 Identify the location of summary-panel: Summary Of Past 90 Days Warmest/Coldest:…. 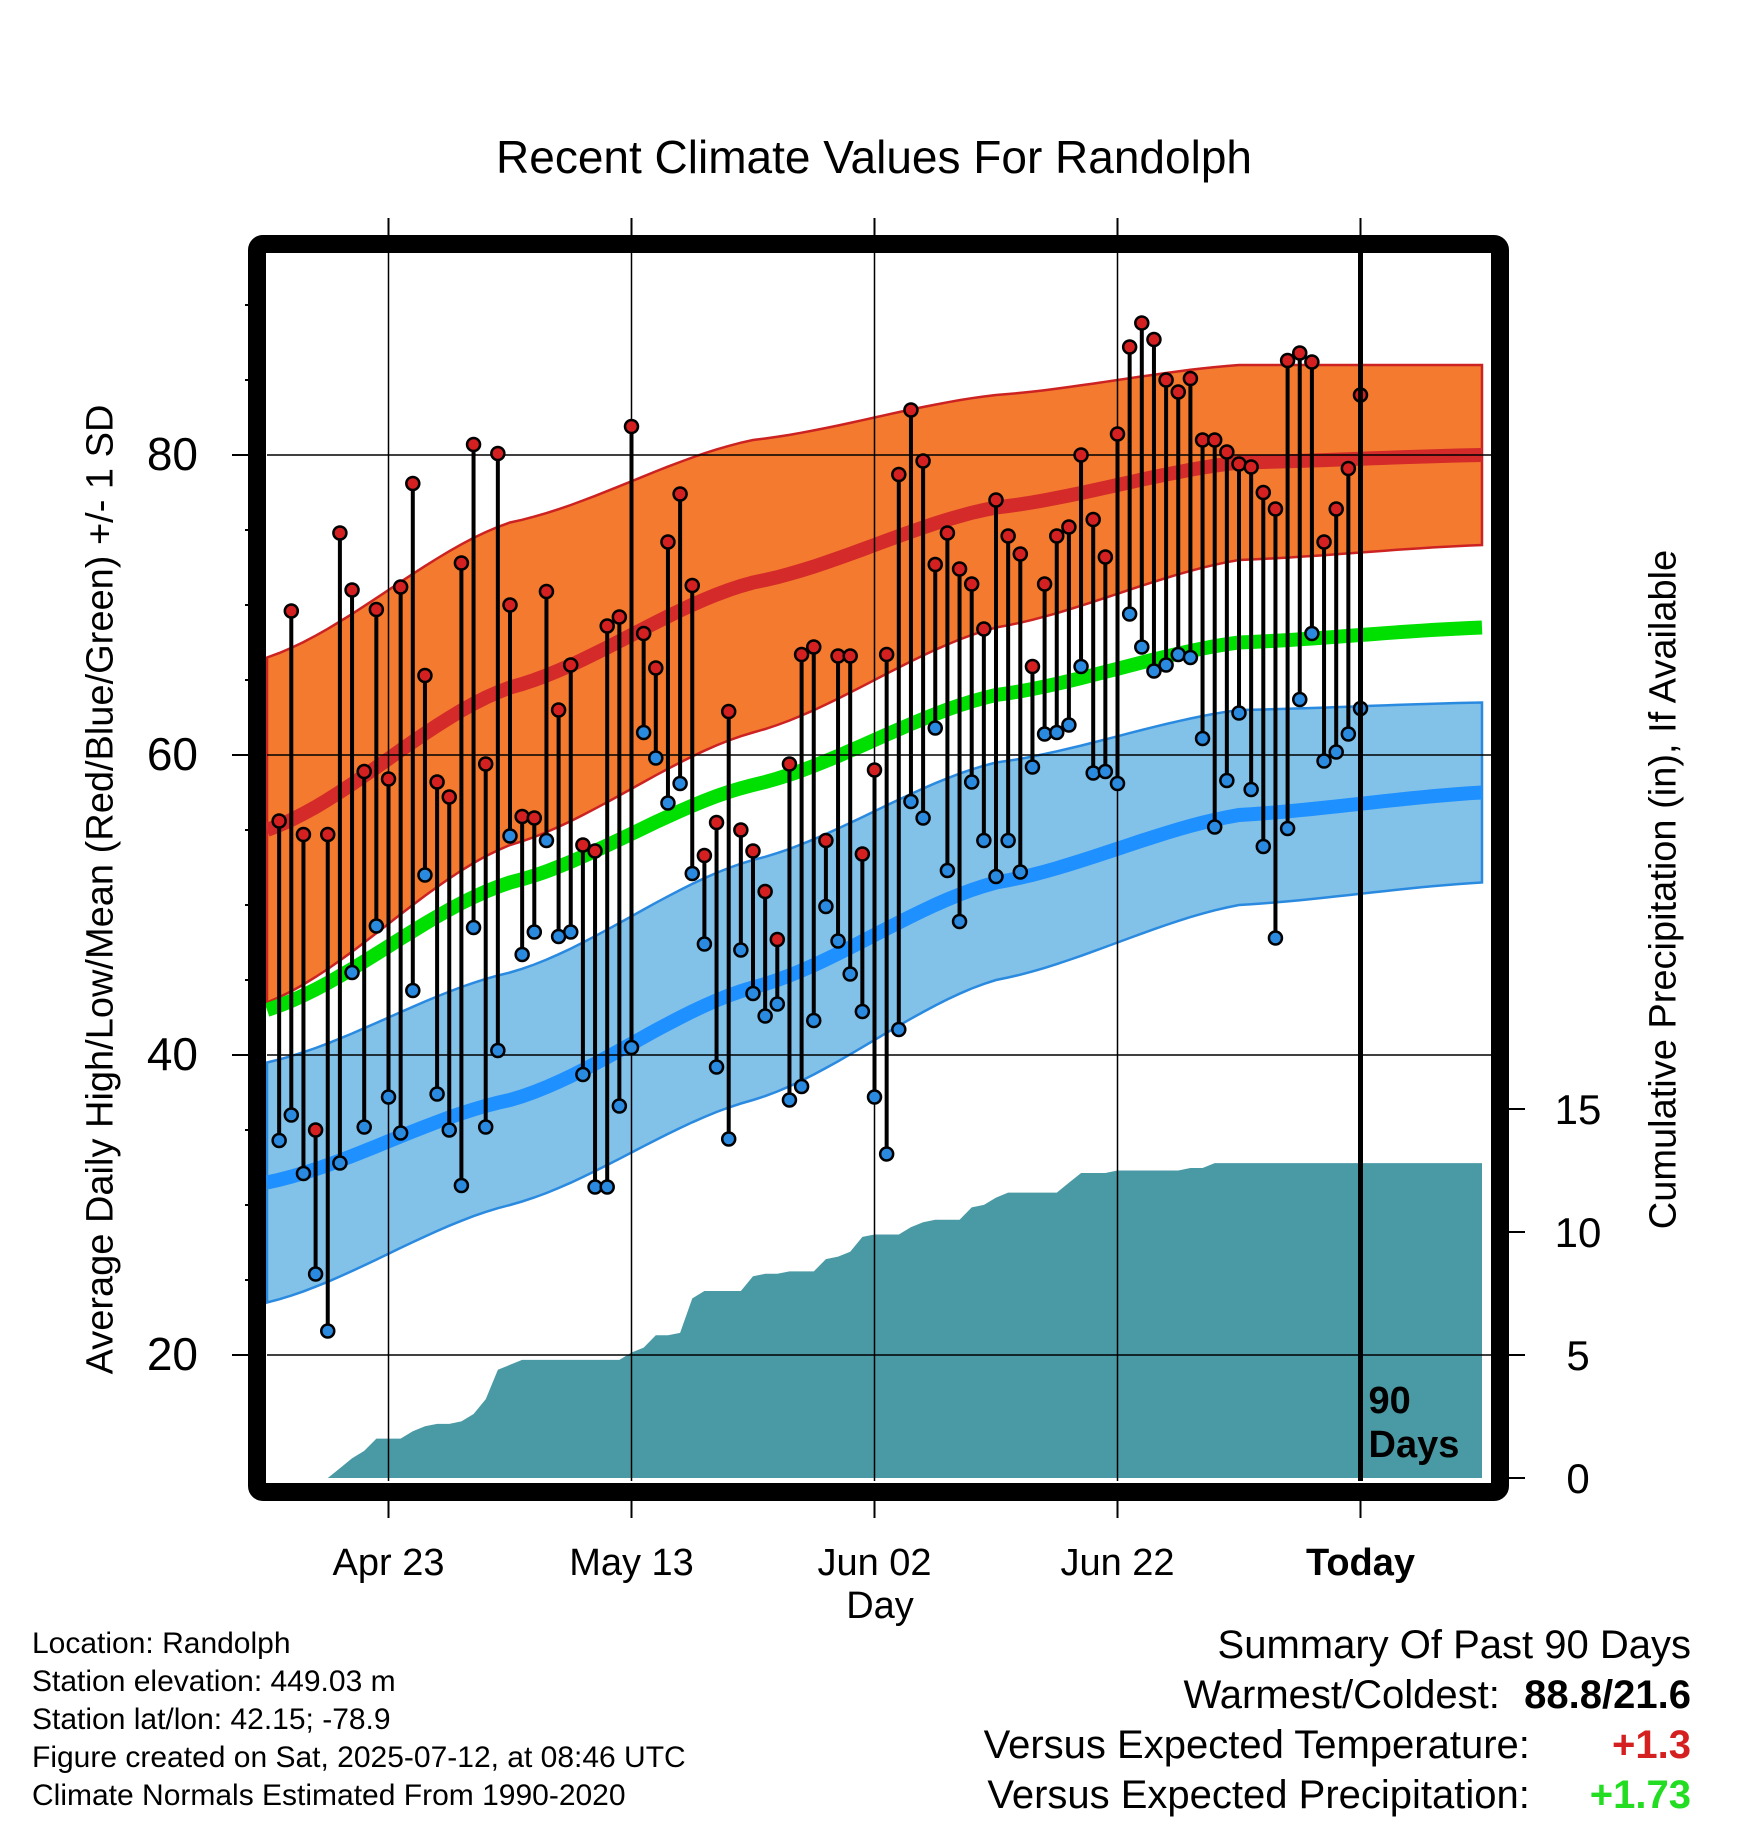
(1337, 1720).